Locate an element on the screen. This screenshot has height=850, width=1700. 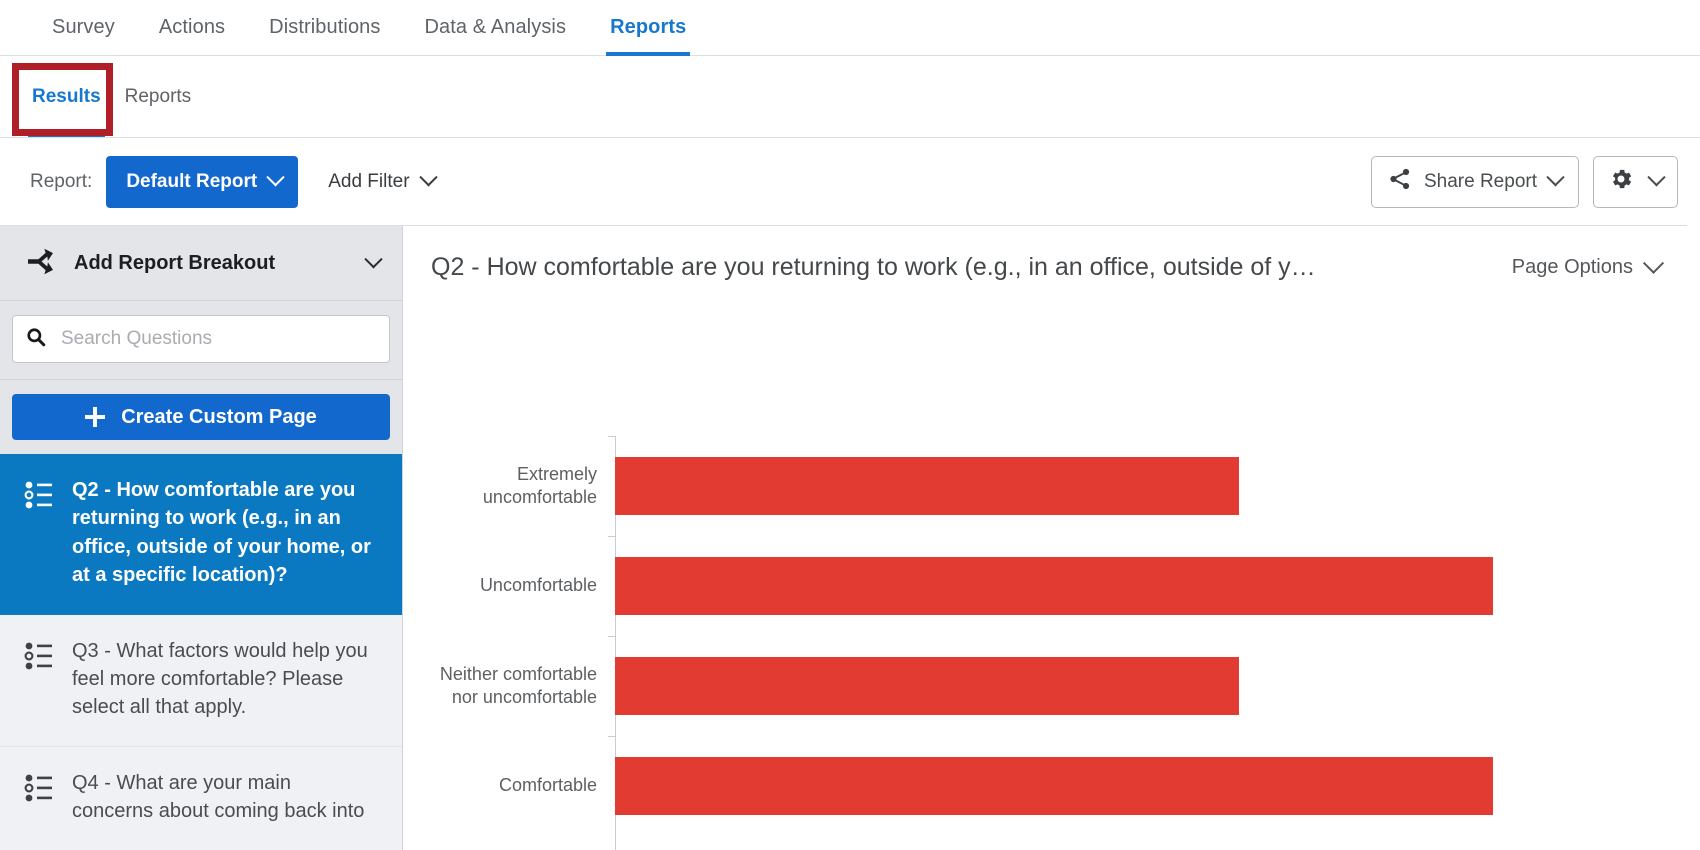
chart-category-label: Extremely uncomfortable is located at coordinates (539, 485).